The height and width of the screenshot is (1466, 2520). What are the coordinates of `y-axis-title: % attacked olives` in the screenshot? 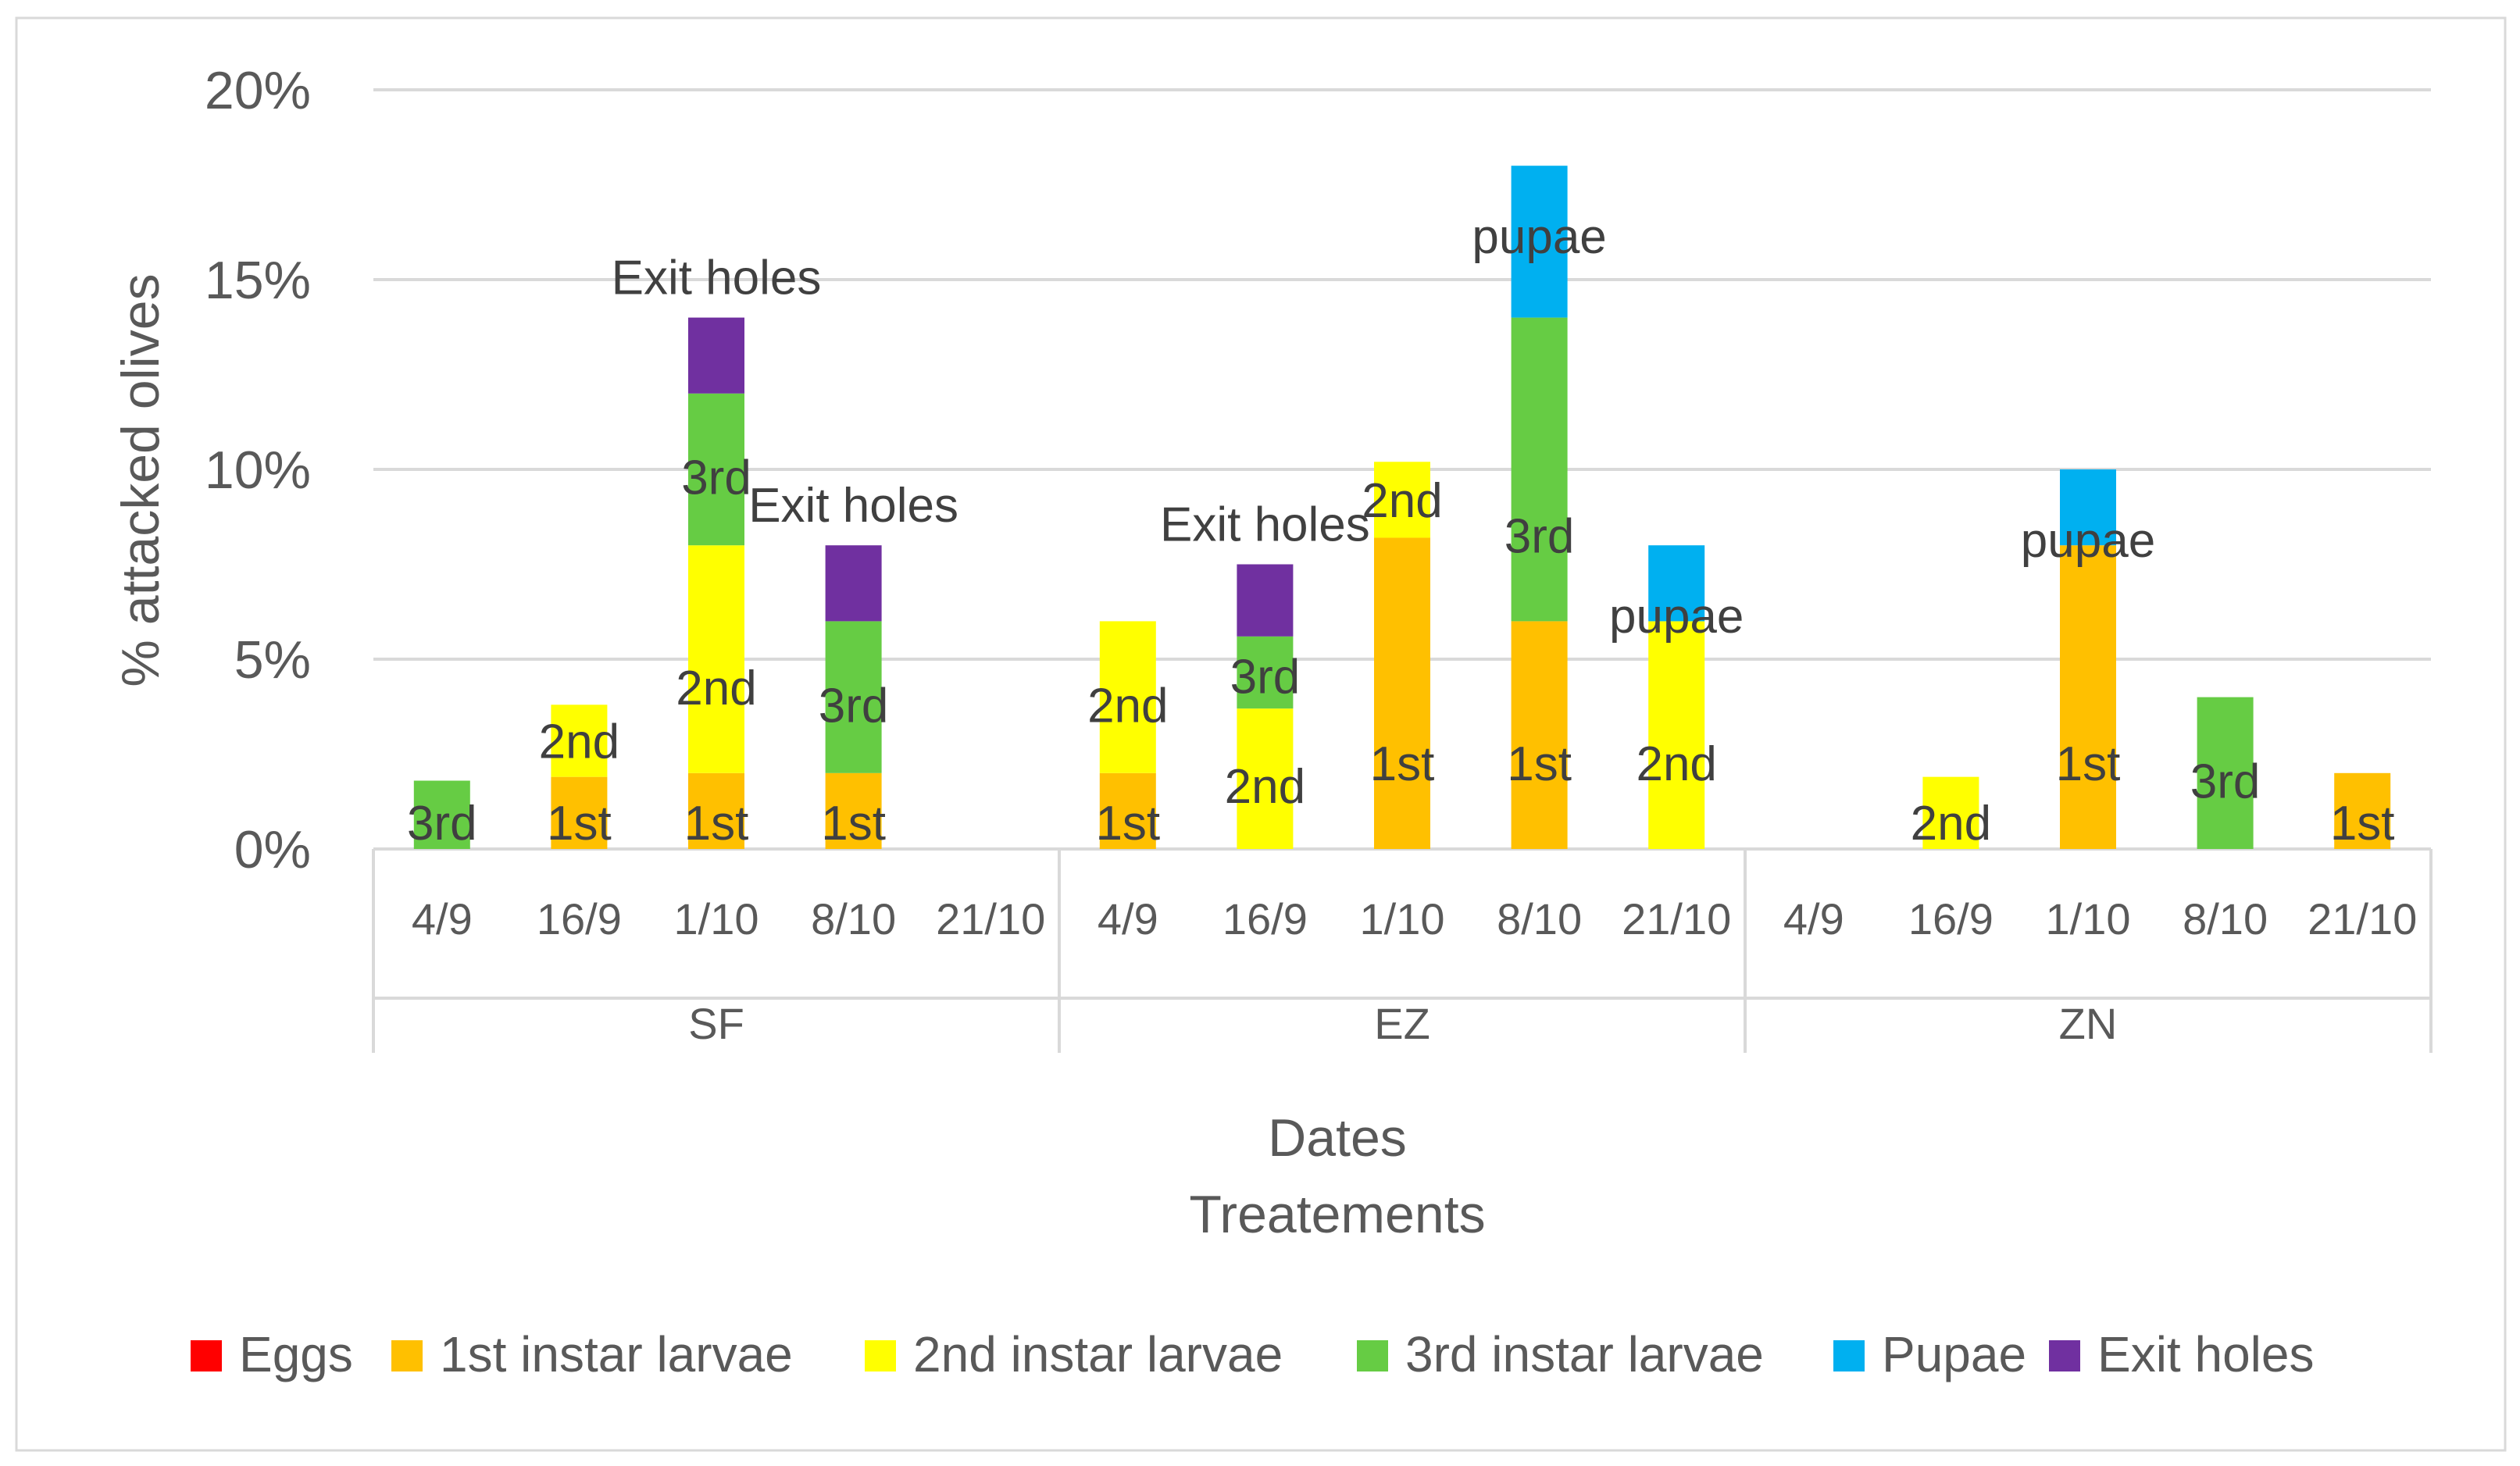 It's located at (140, 480).